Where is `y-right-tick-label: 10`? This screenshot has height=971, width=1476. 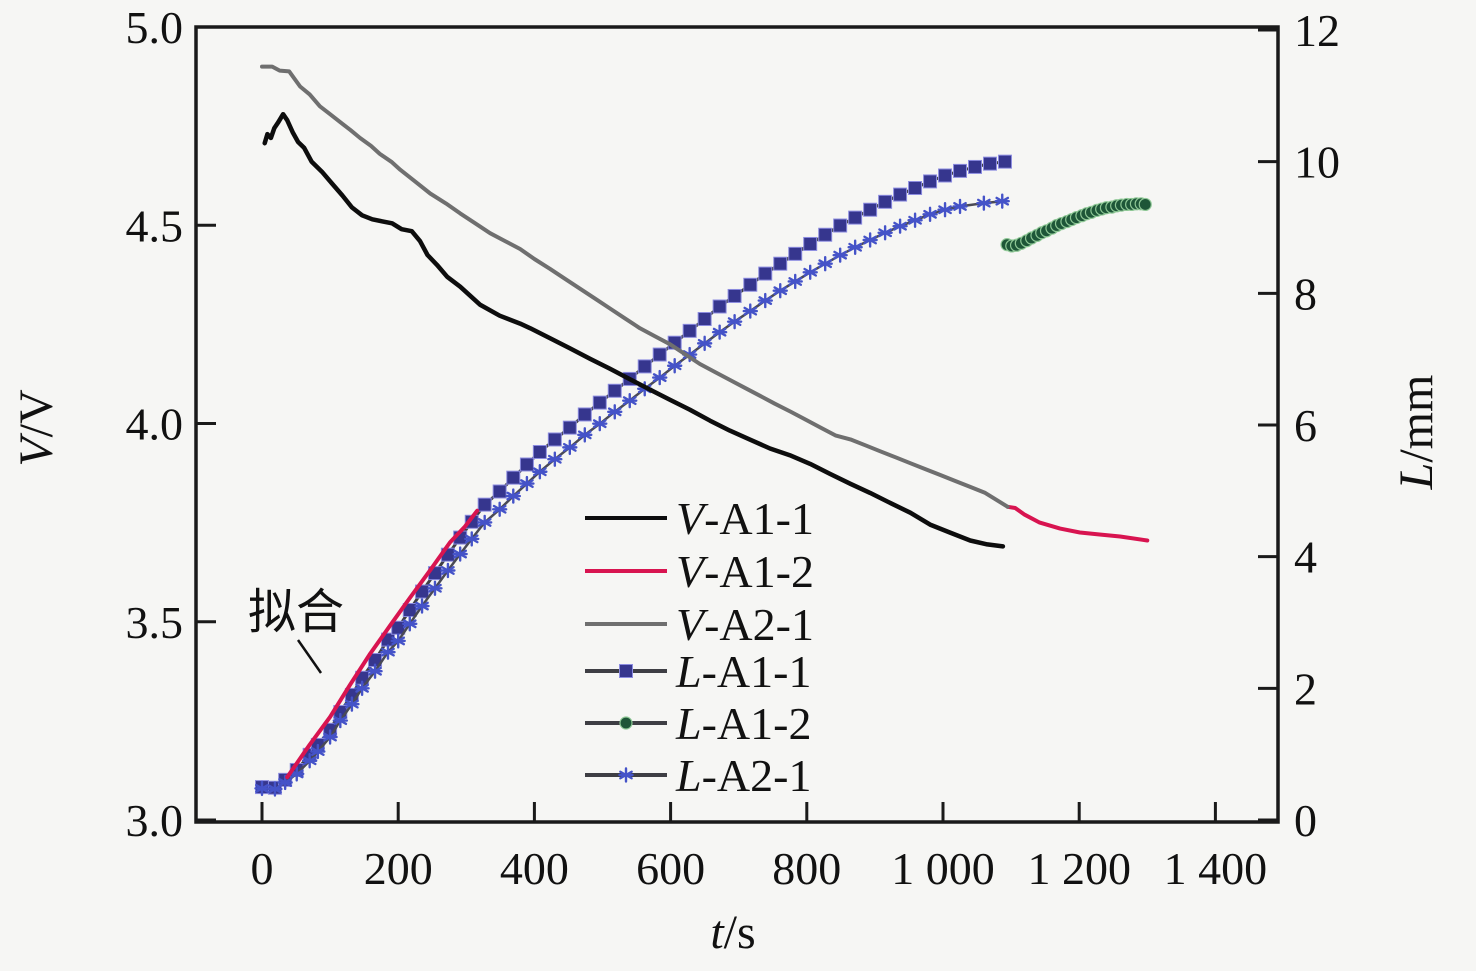
y-right-tick-label: 10 is located at coordinates (1317, 162).